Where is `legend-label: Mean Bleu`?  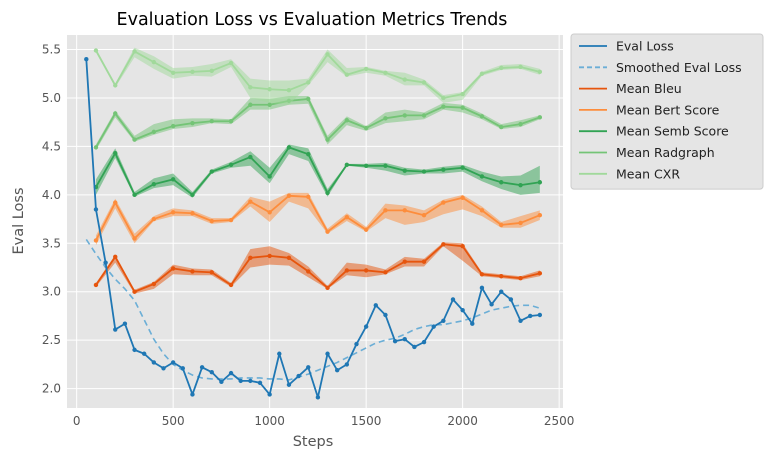 legend-label: Mean Bleu is located at coordinates (649, 88).